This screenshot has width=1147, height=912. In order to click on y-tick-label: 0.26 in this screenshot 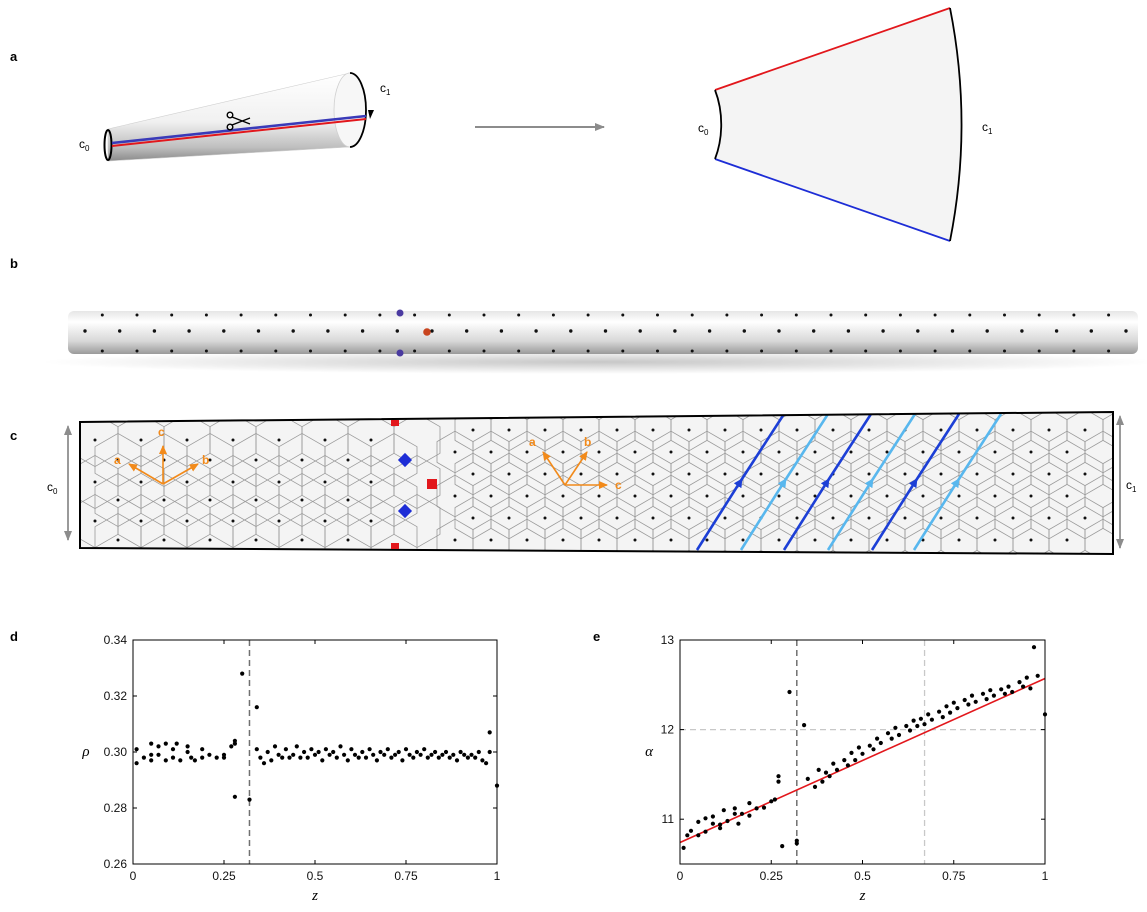, I will do `click(116, 864)`.